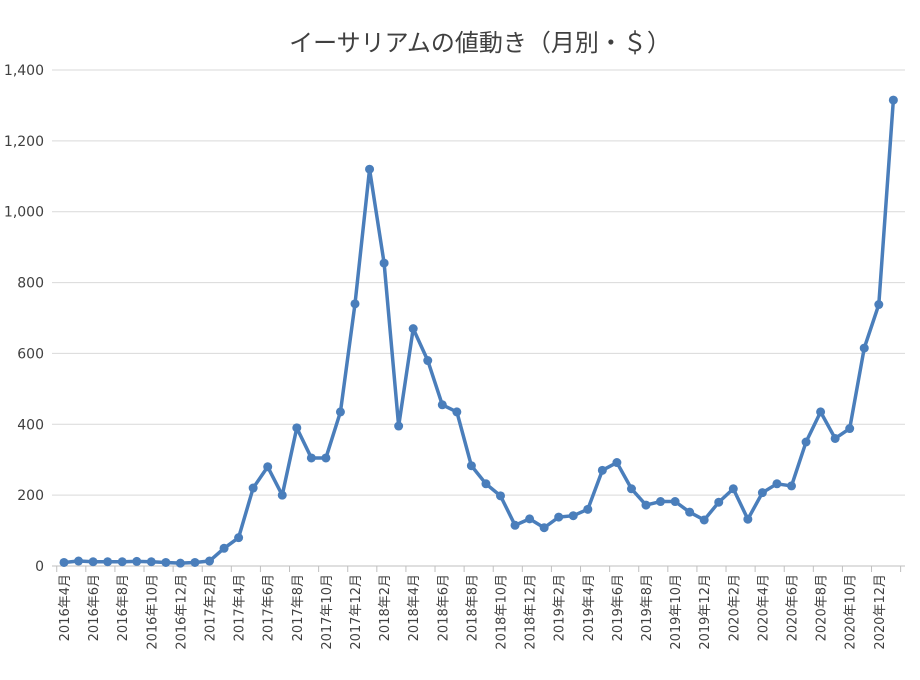 The height and width of the screenshot is (680, 920). What do you see at coordinates (880, 612) in the screenshot?
I see `x-tick-label: 2020年12月` at bounding box center [880, 612].